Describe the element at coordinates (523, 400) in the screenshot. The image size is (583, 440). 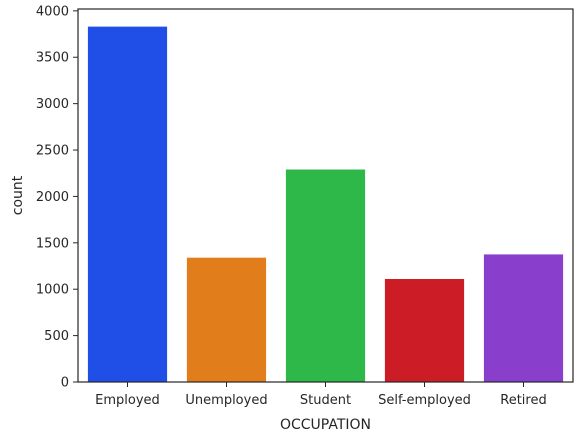
I see `x-tick-label: Retired` at that location.